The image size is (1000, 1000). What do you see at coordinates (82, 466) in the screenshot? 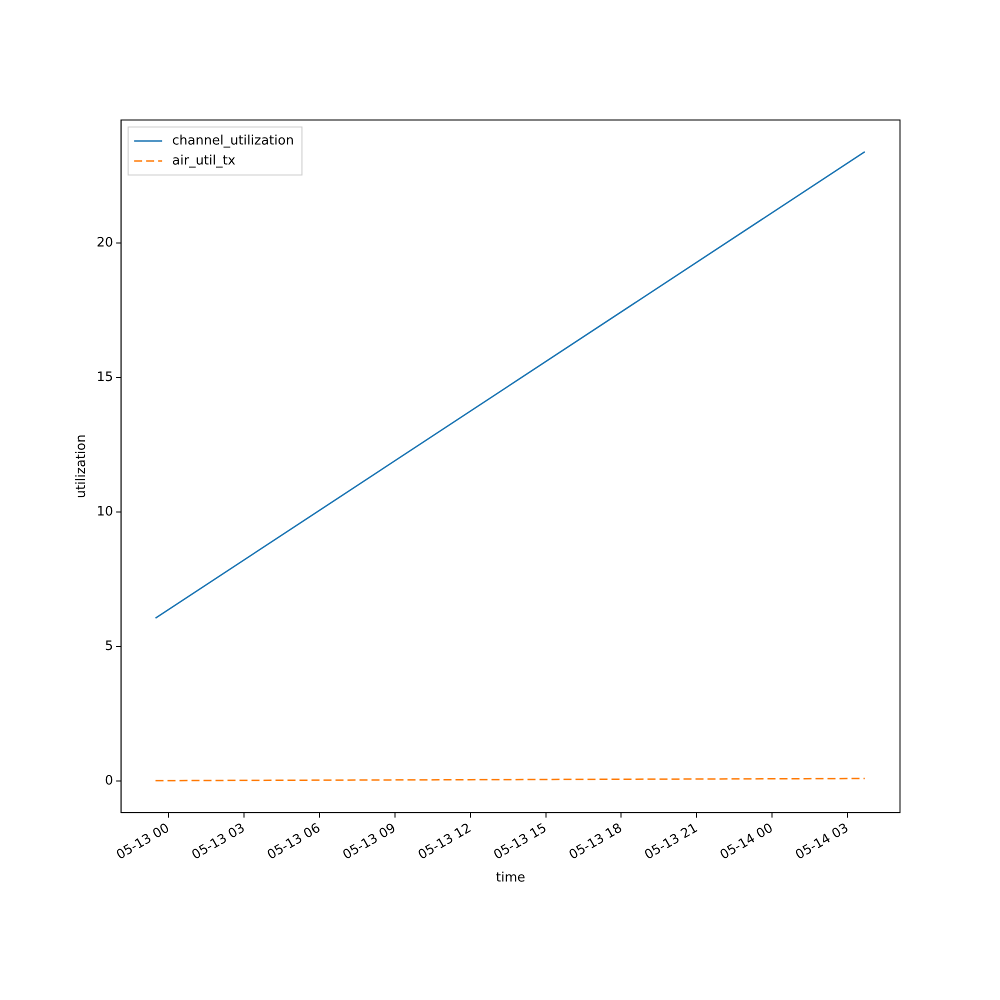
I see `y-axis-title: utilization` at bounding box center [82, 466].